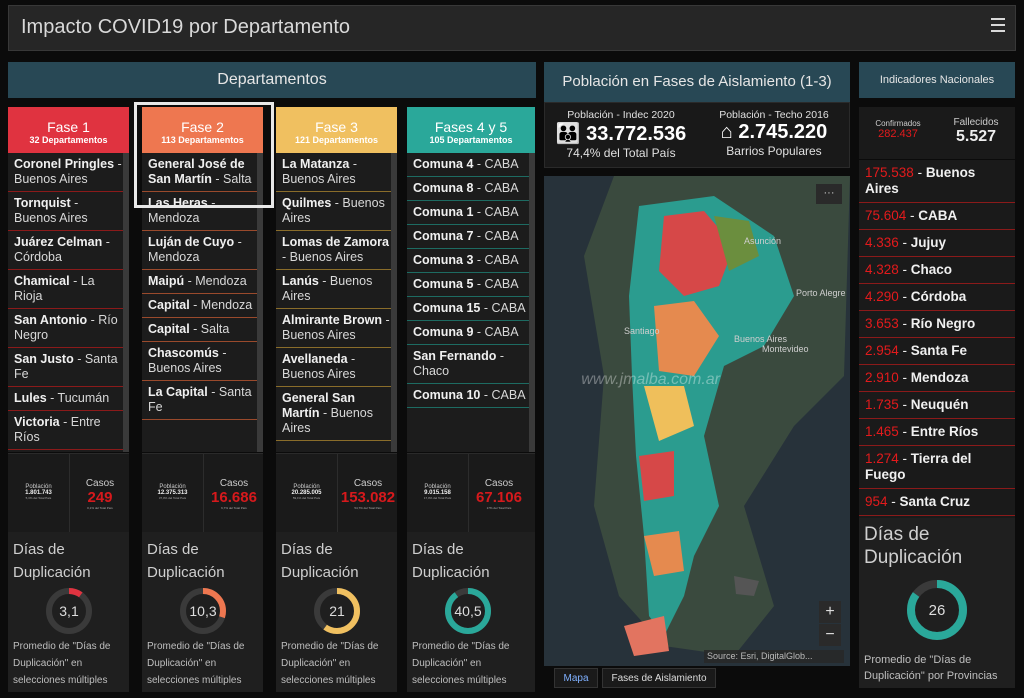 This screenshot has height=698, width=1024. Describe the element at coordinates (202, 400) in the screenshot. I see `list-item: La Capital - Santa Fe` at that location.